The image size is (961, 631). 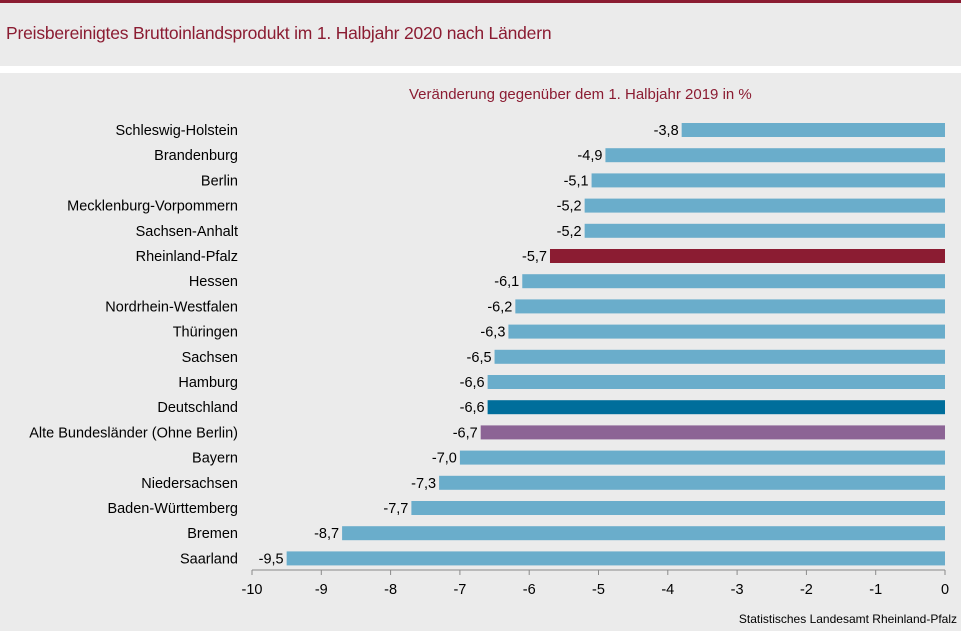 What do you see at coordinates (576, 181) in the screenshot?
I see `value-label: -5,1` at bounding box center [576, 181].